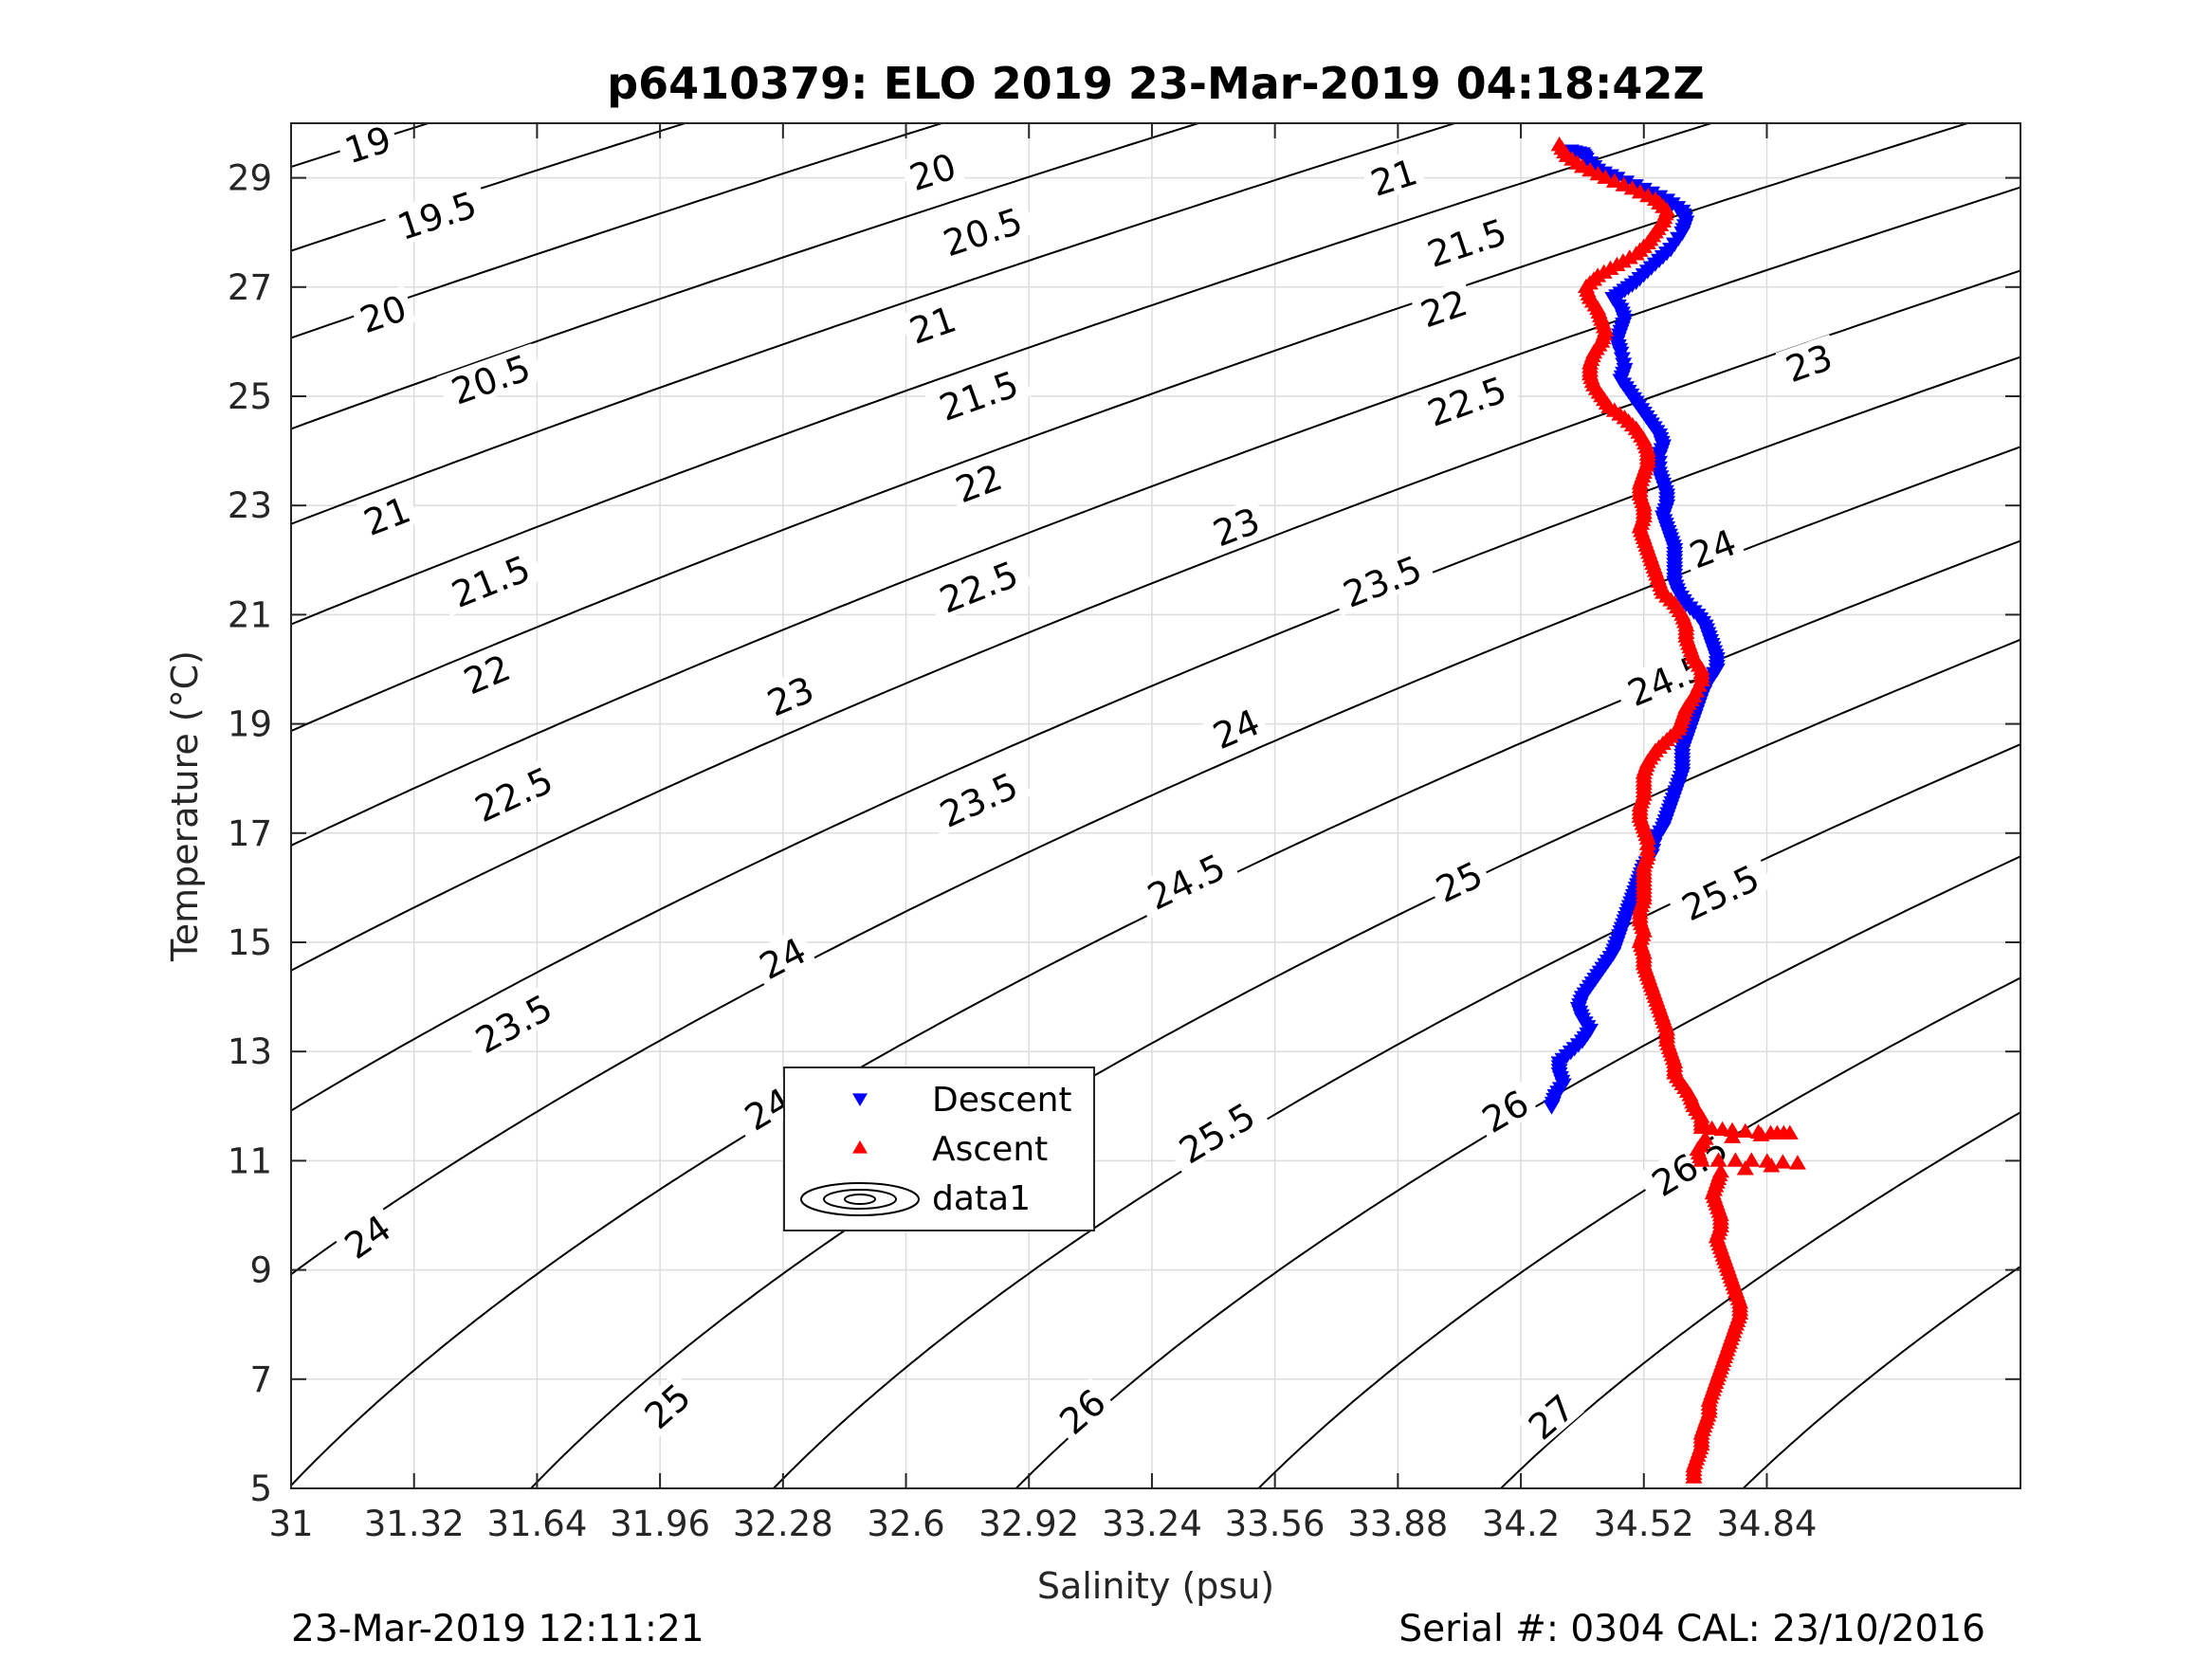  What do you see at coordinates (250, 833) in the screenshot?
I see `y-tick-label: 17` at bounding box center [250, 833].